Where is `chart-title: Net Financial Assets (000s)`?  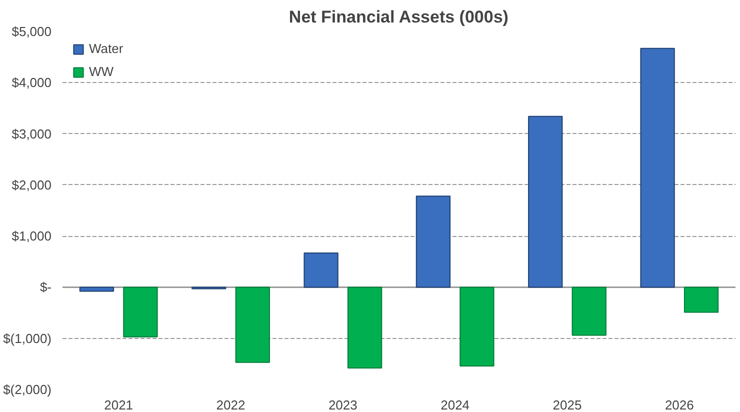
chart-title: Net Financial Assets (000s) is located at coordinates (398, 17).